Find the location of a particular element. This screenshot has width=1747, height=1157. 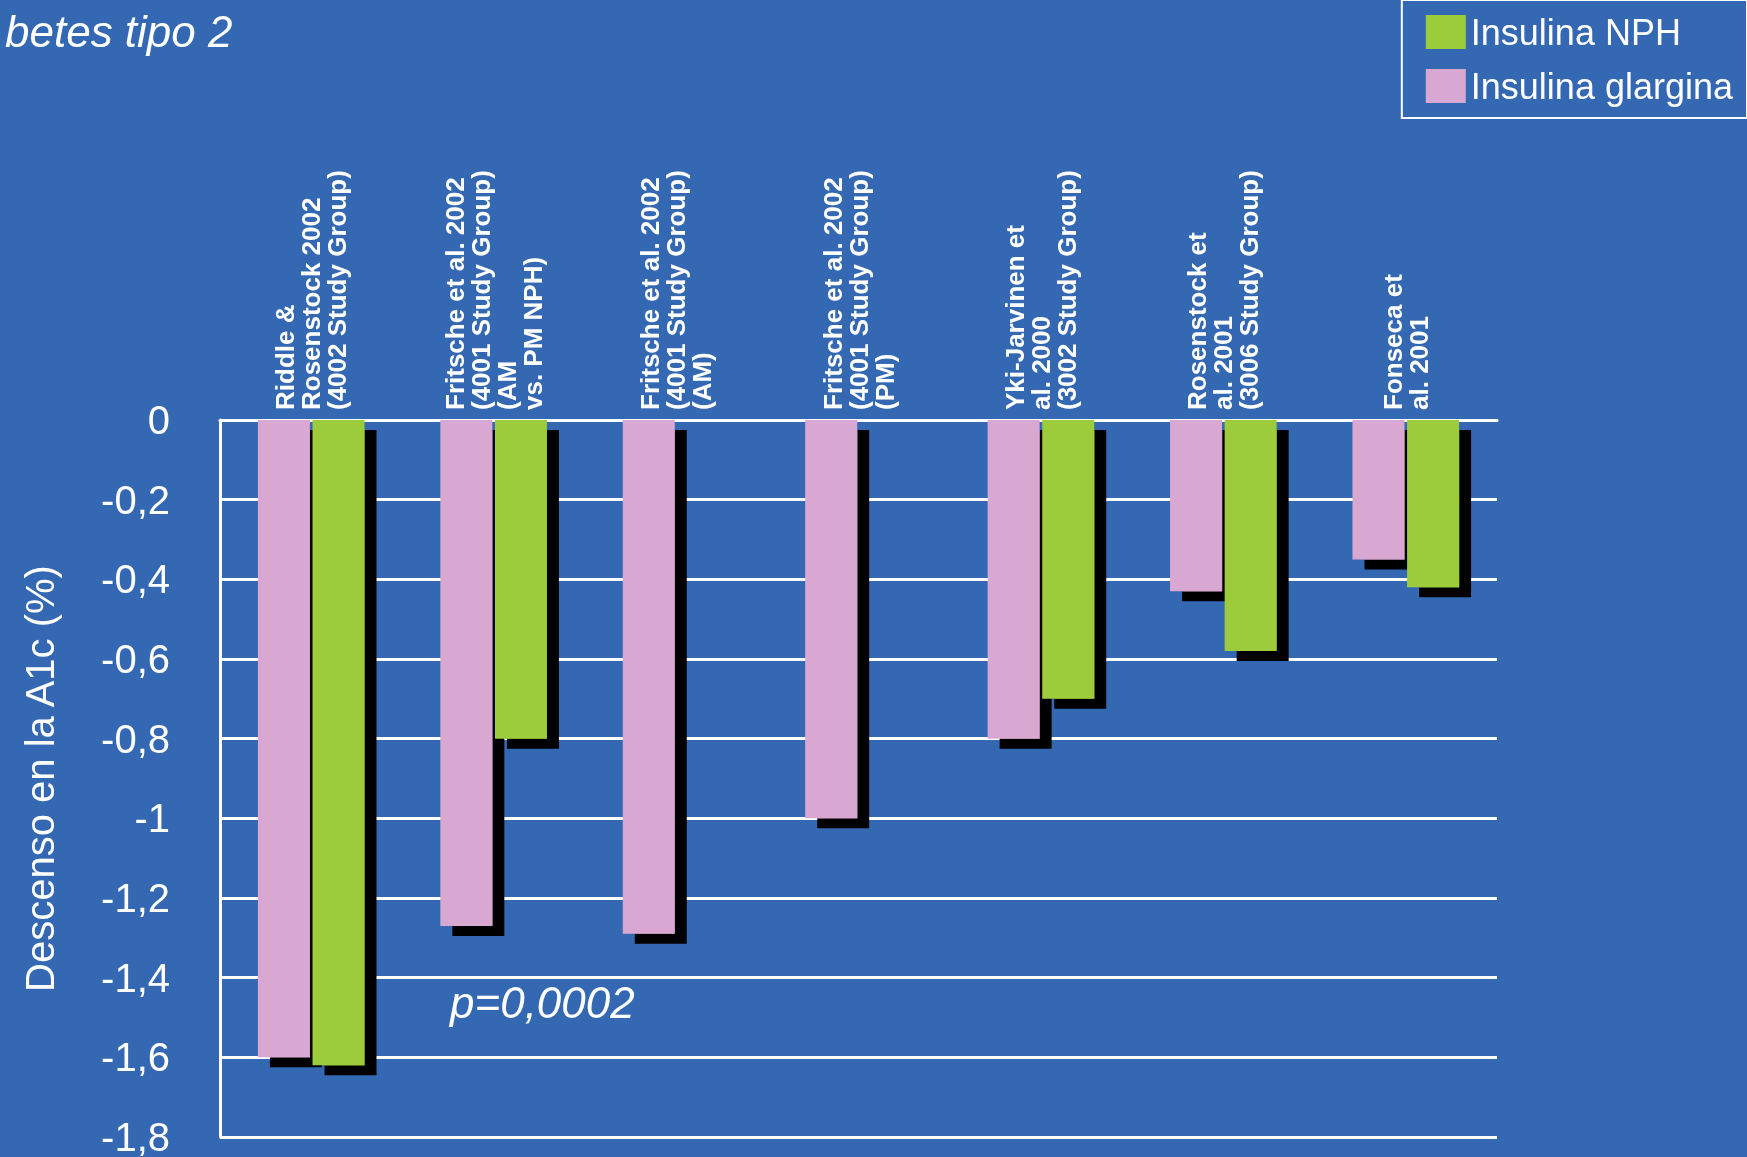

y-tick-label: -0,4 is located at coordinates (135, 579).